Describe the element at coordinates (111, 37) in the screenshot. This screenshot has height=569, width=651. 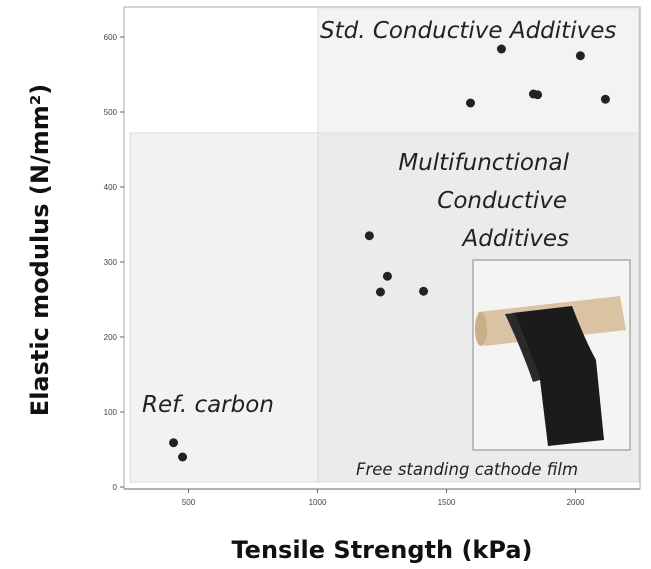
I see `y-tick-label: 600` at that location.